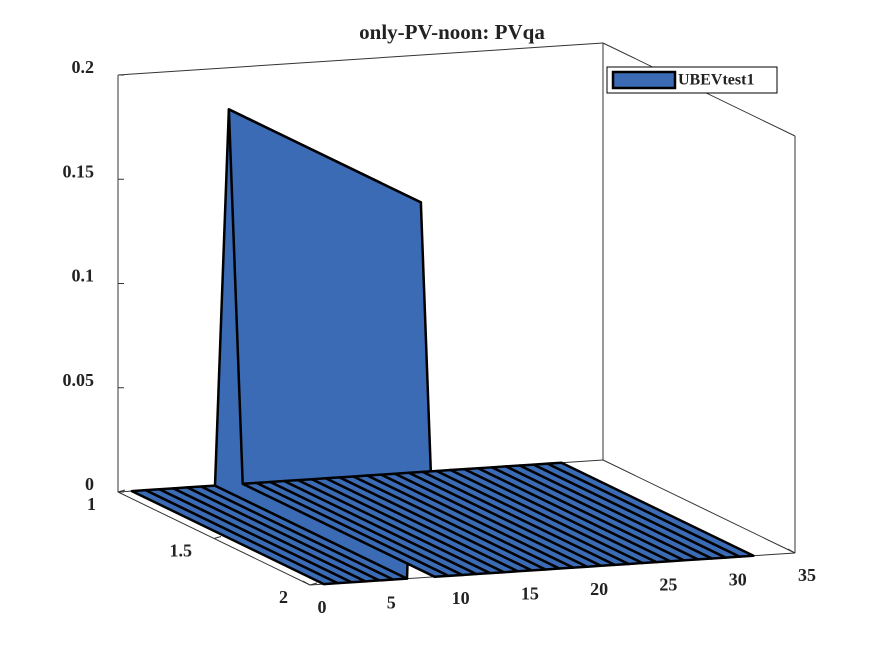 The height and width of the screenshot is (656, 875). What do you see at coordinates (83, 67) in the screenshot?
I see `z-tick-label: 0.2` at bounding box center [83, 67].